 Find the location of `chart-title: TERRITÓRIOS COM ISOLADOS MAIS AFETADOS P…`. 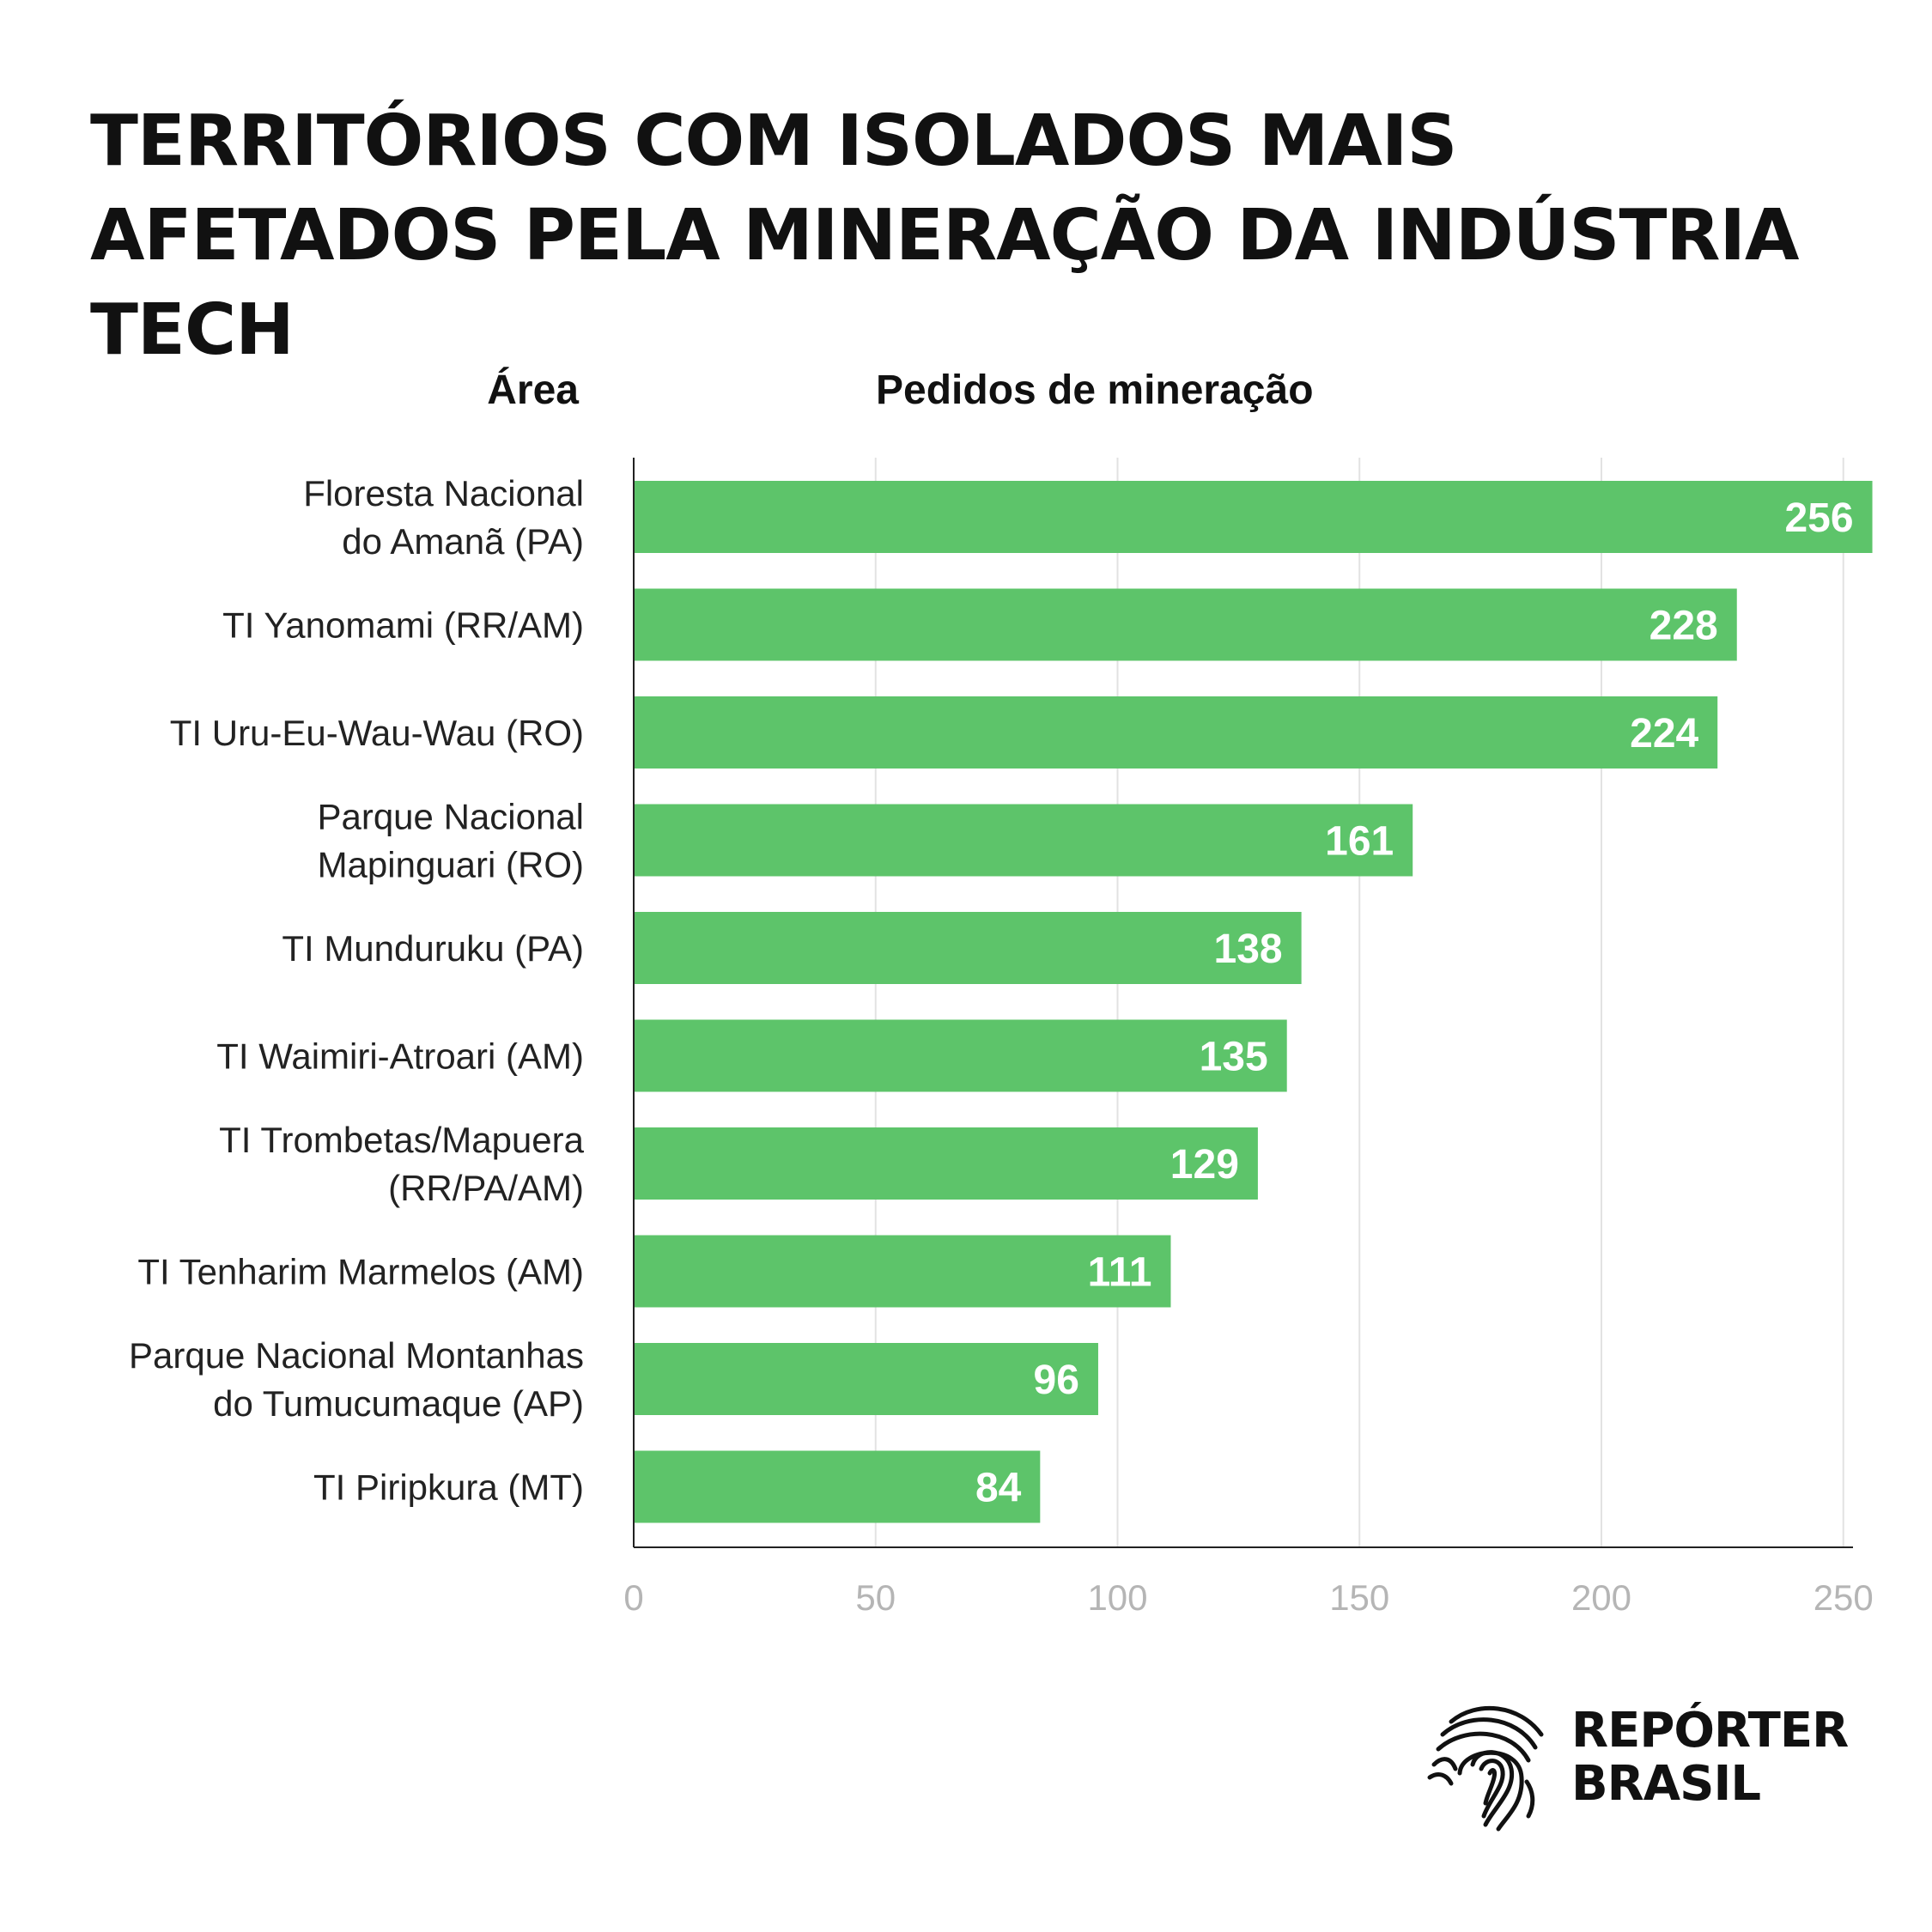

chart-title: TERRITÓRIOS COM ISOLADOS MAIS AFETADOS P… is located at coordinates (945, 236).